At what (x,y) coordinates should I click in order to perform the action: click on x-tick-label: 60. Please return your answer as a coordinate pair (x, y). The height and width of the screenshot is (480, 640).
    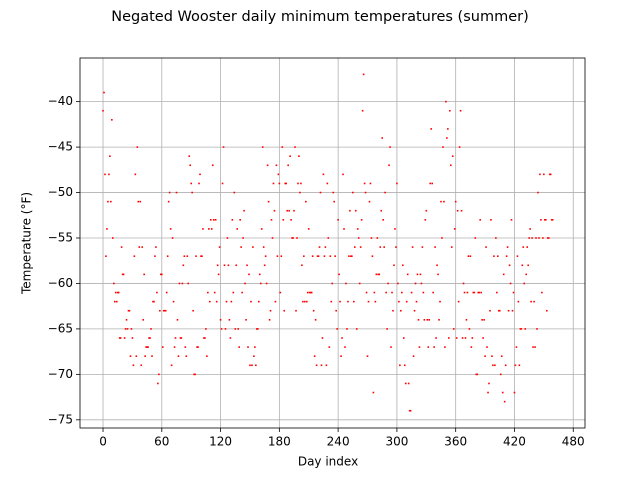
    Looking at the image, I should click on (161, 442).